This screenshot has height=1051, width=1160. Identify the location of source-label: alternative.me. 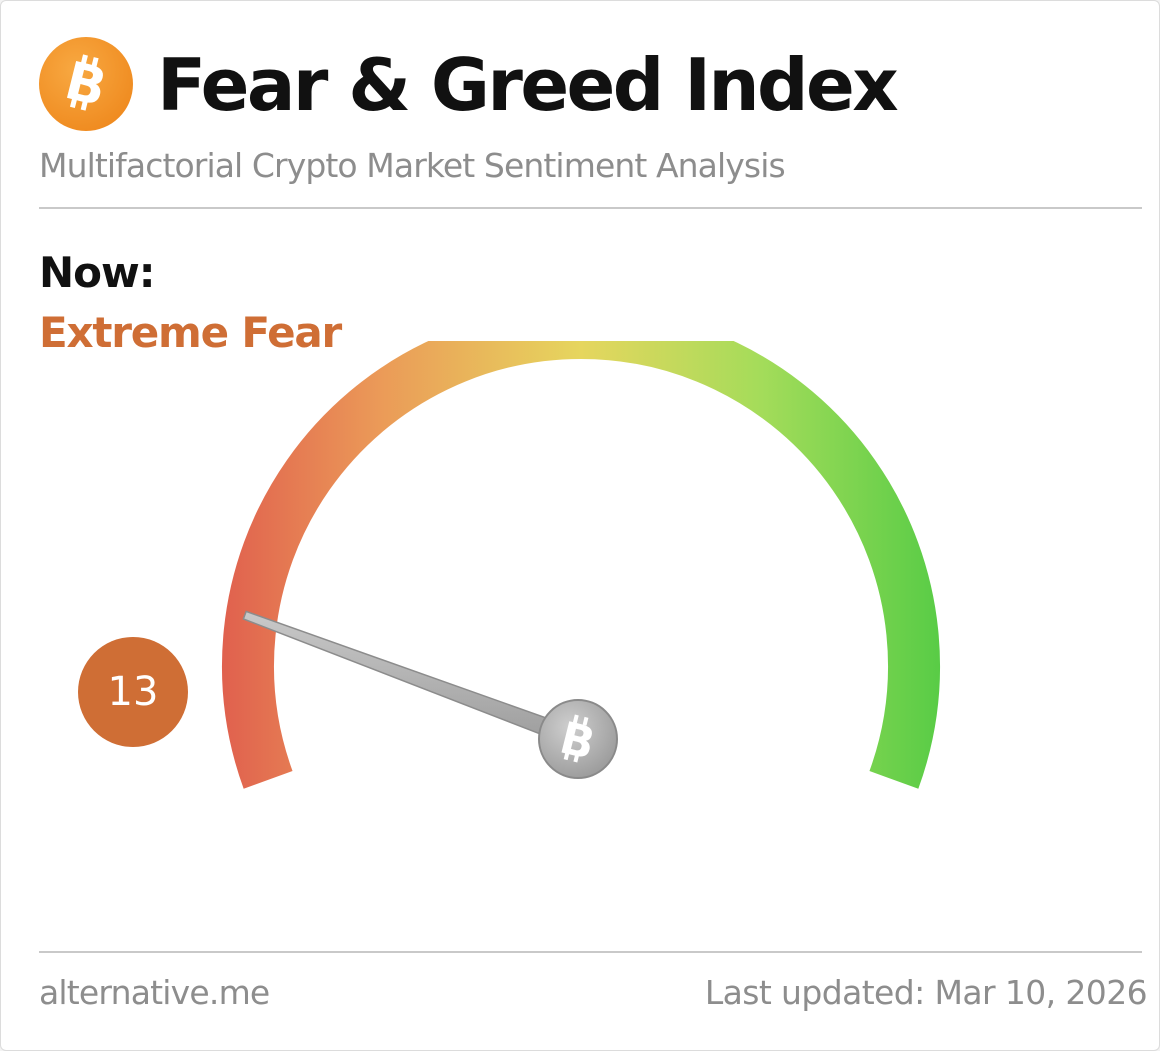
(154, 992).